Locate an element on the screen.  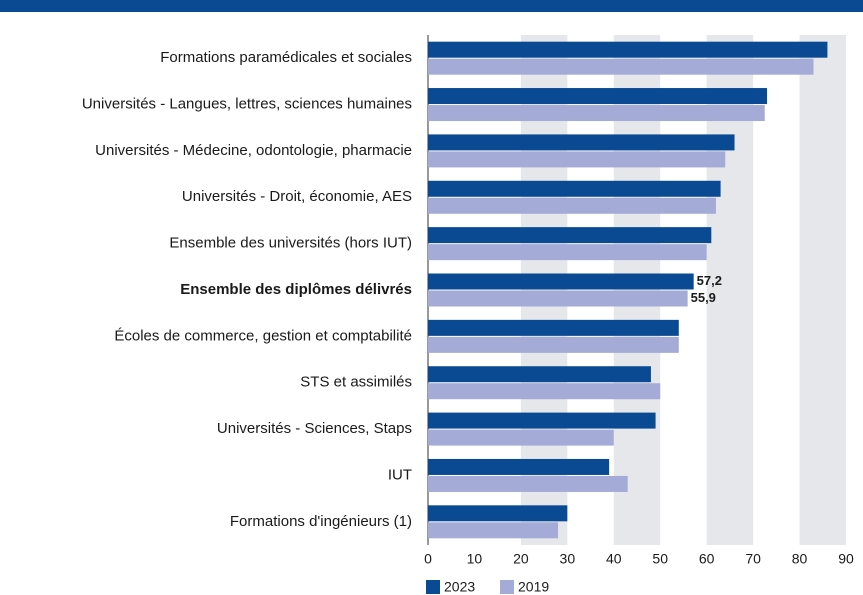
x-tick-label: 60 is located at coordinates (707, 559).